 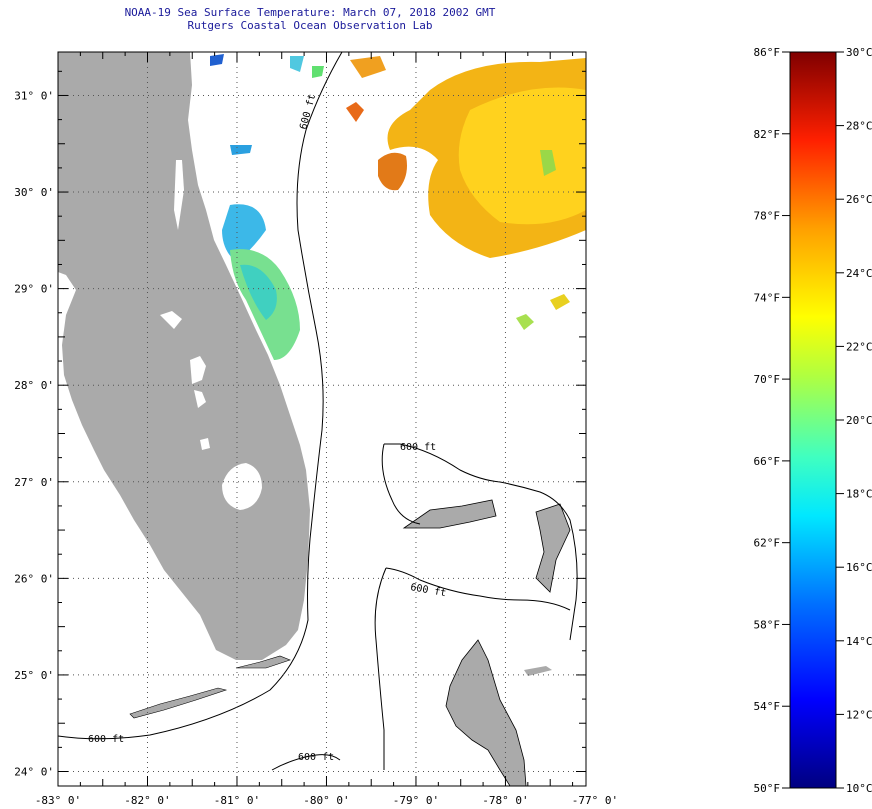 I want to click on colorbar-f-label: 86°F, so click(x=767, y=52).